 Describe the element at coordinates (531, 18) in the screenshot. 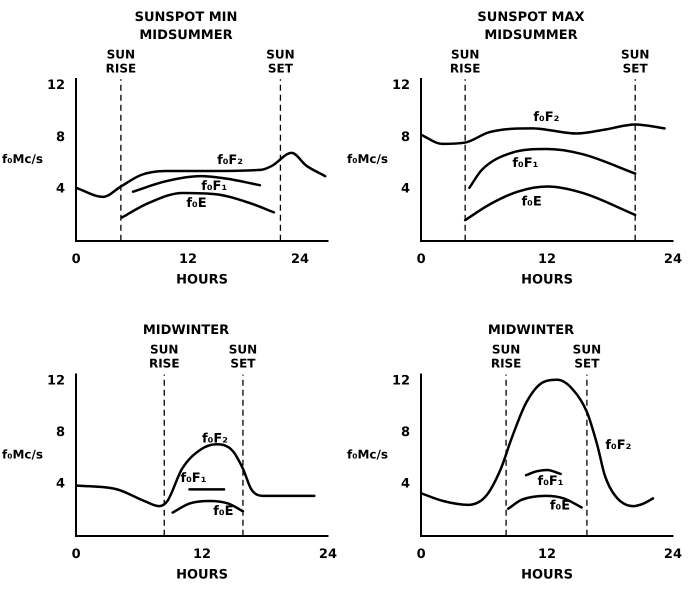

I see `chart-title: SUNSPOT MAX` at that location.